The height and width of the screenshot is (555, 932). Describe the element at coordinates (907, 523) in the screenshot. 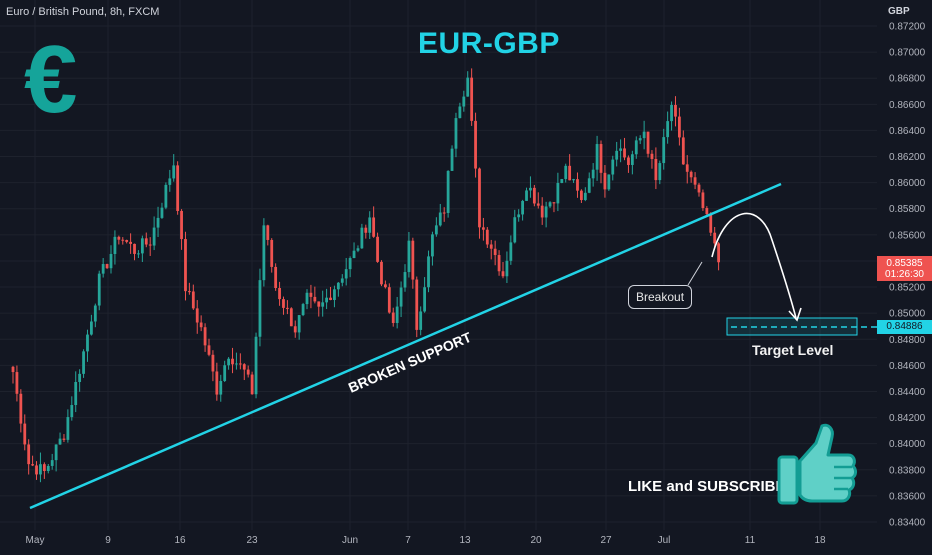

I see `y-tick-label: 0.83400` at that location.